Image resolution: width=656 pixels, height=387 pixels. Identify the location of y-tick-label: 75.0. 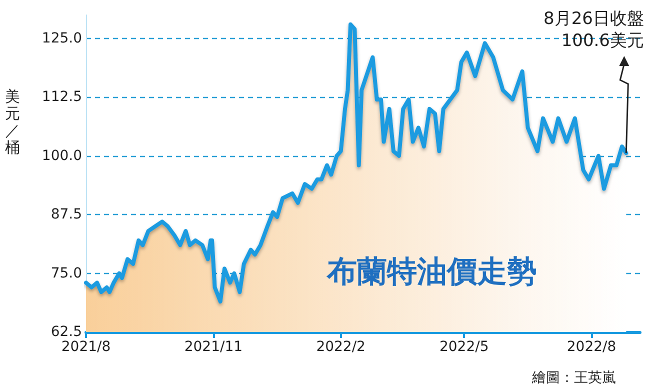
(66, 273).